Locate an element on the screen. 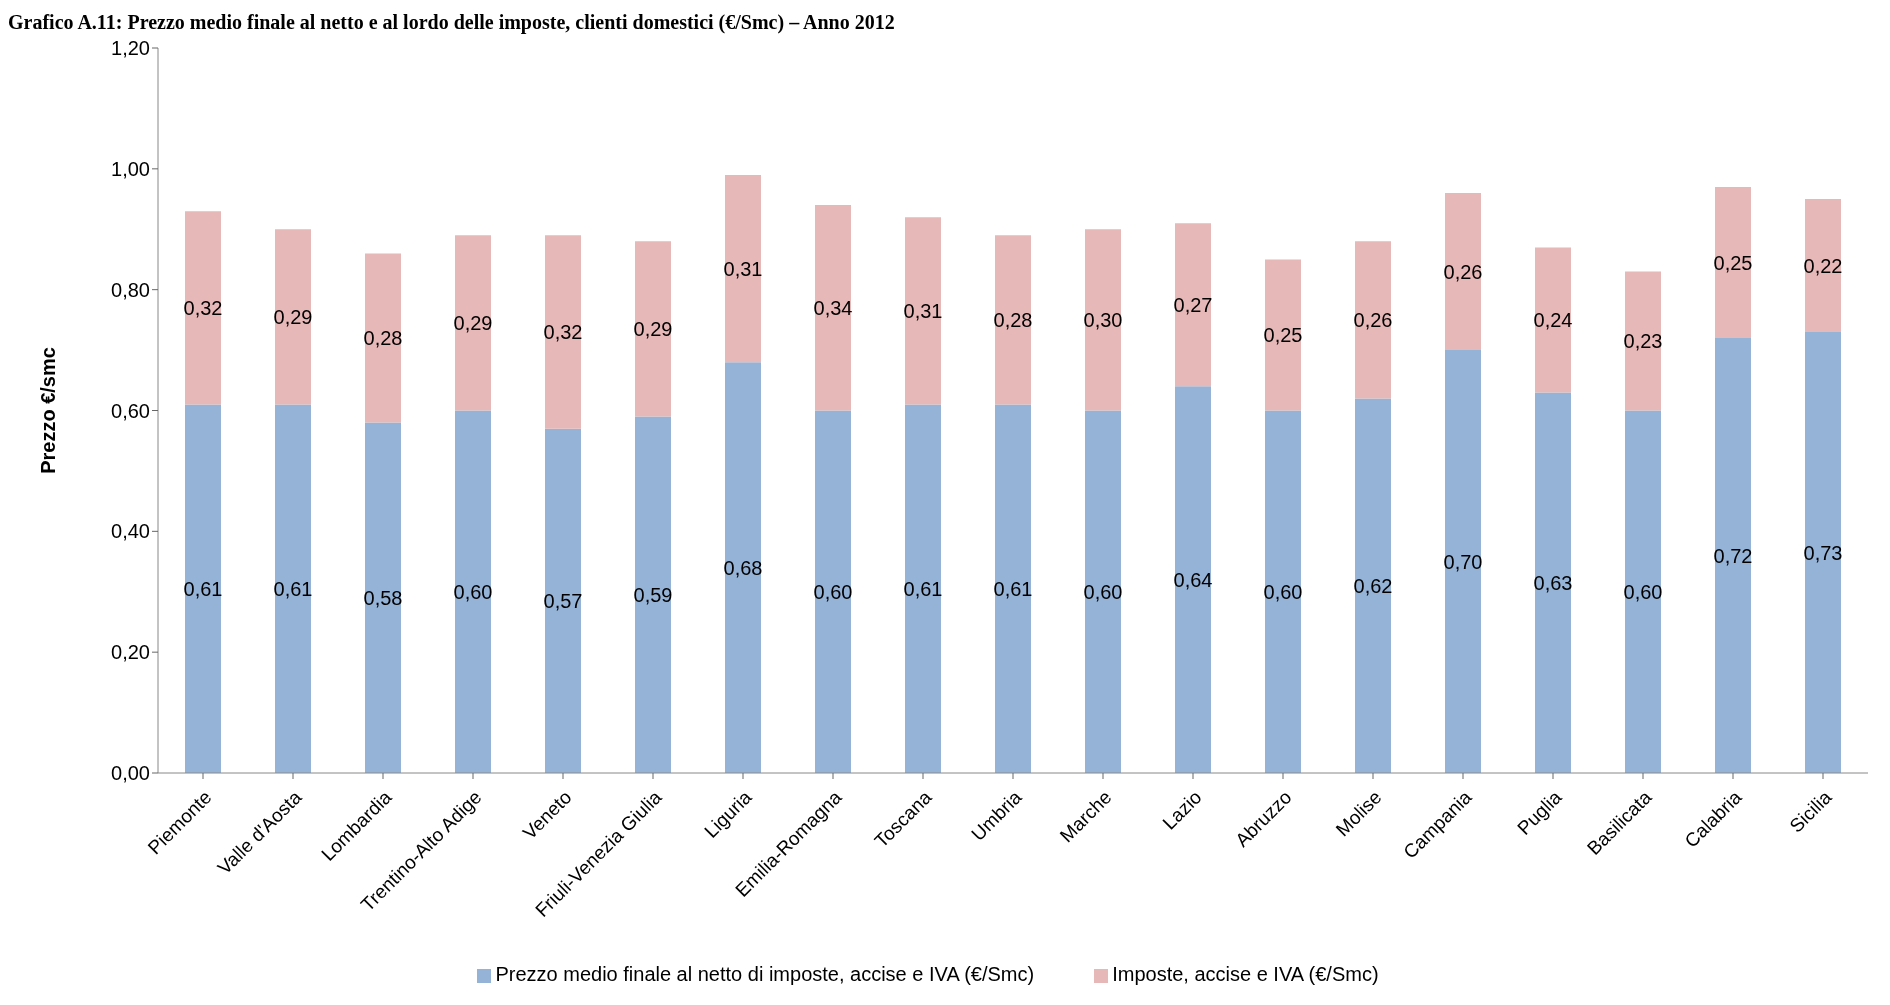  data-label: 0,23 is located at coordinates (1643, 341).